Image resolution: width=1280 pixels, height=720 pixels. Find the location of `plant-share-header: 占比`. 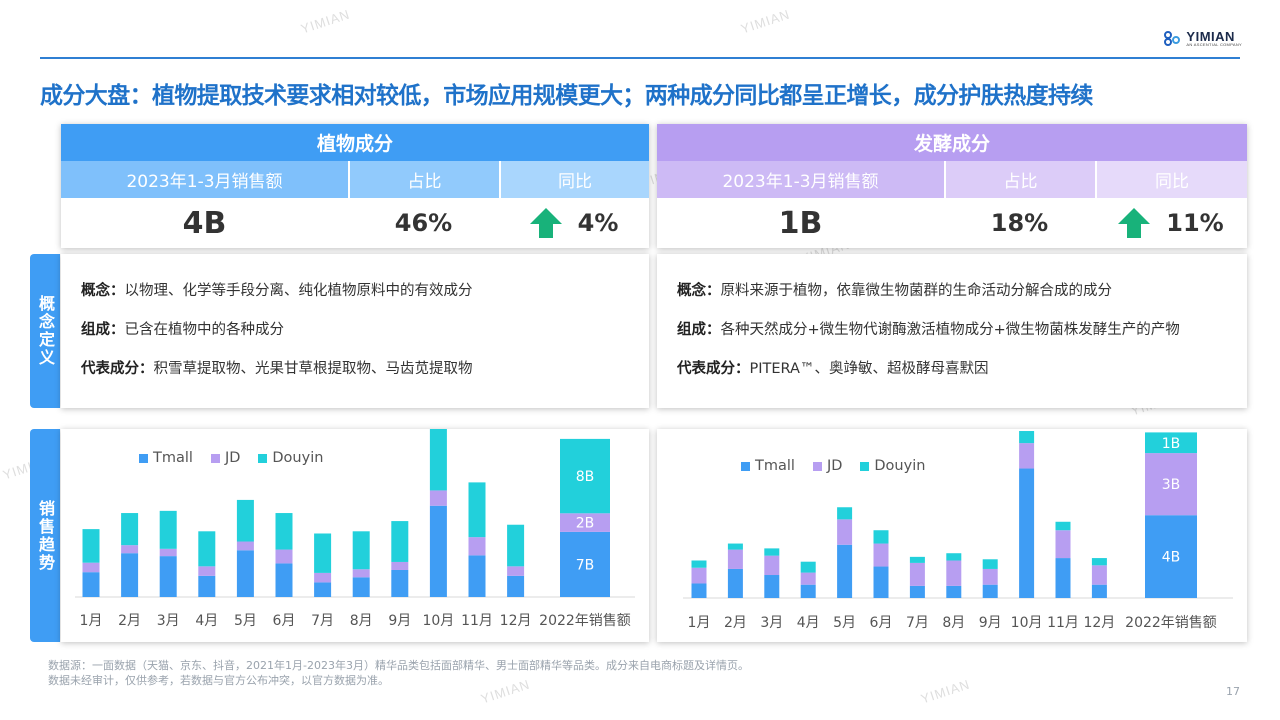

plant-share-header: 占比 is located at coordinates (423, 179).